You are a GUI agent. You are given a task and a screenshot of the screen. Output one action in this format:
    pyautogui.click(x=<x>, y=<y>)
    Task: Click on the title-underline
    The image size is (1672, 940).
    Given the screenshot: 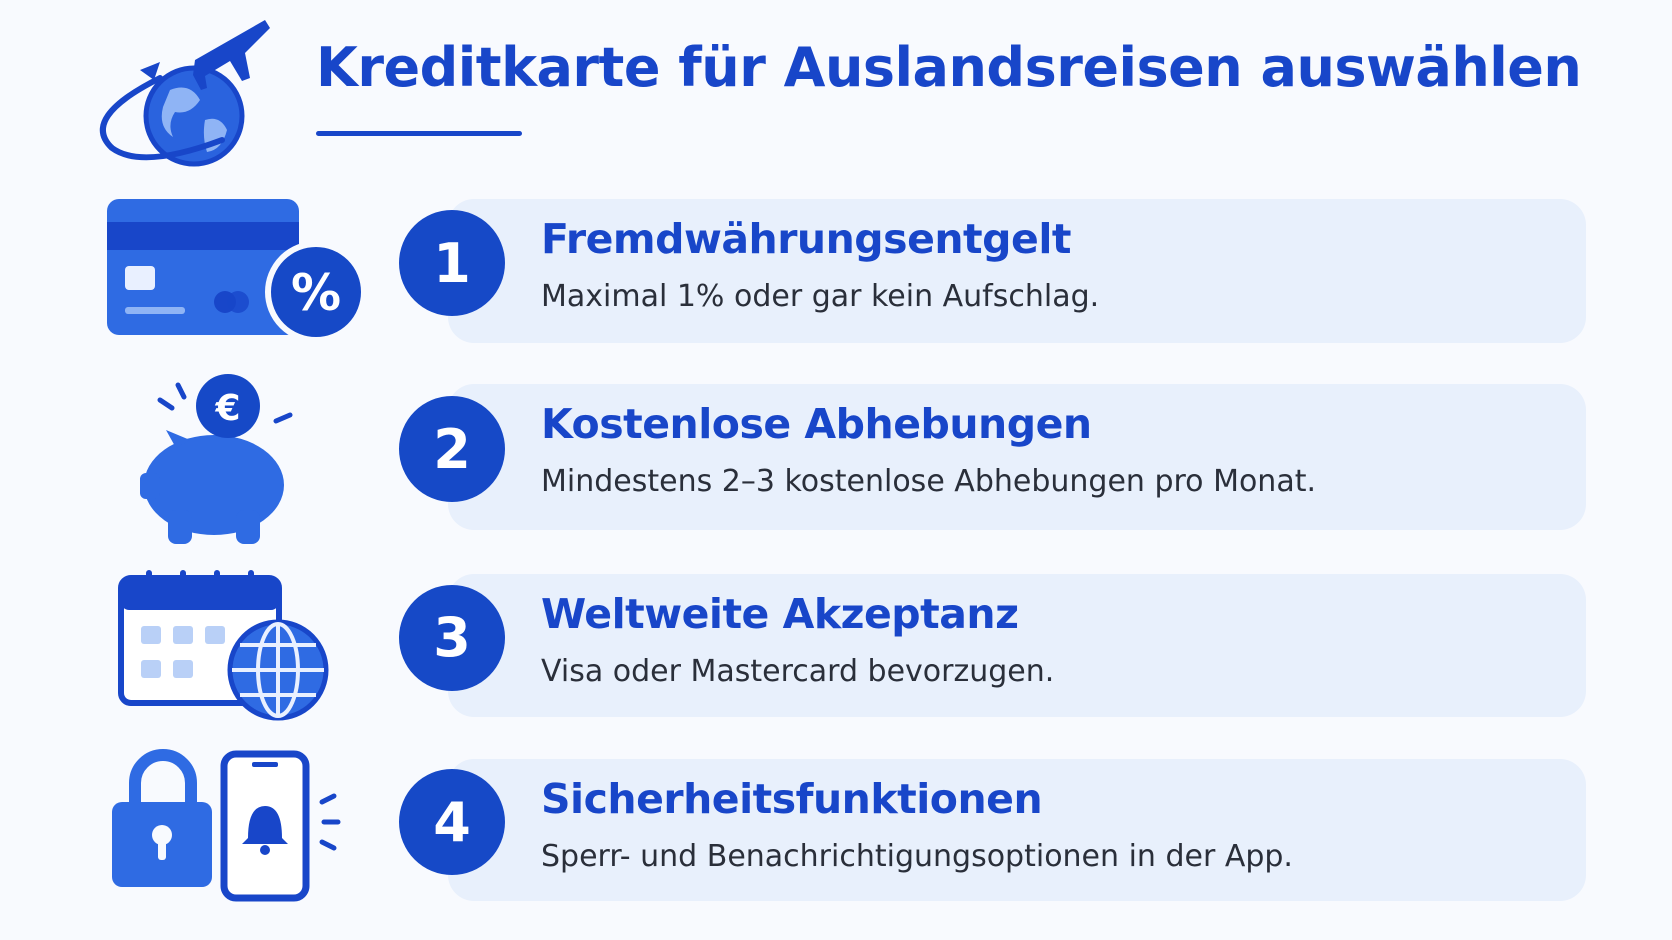 What is the action you would take?
    pyautogui.click(x=419, y=133)
    